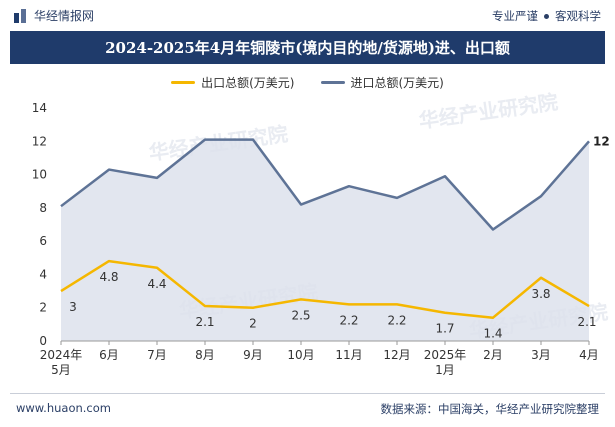 The image size is (615, 427). What do you see at coordinates (307, 82) in the screenshot?
I see `legend: 出口总额(万美元) 进口总额(万美元)` at bounding box center [307, 82].